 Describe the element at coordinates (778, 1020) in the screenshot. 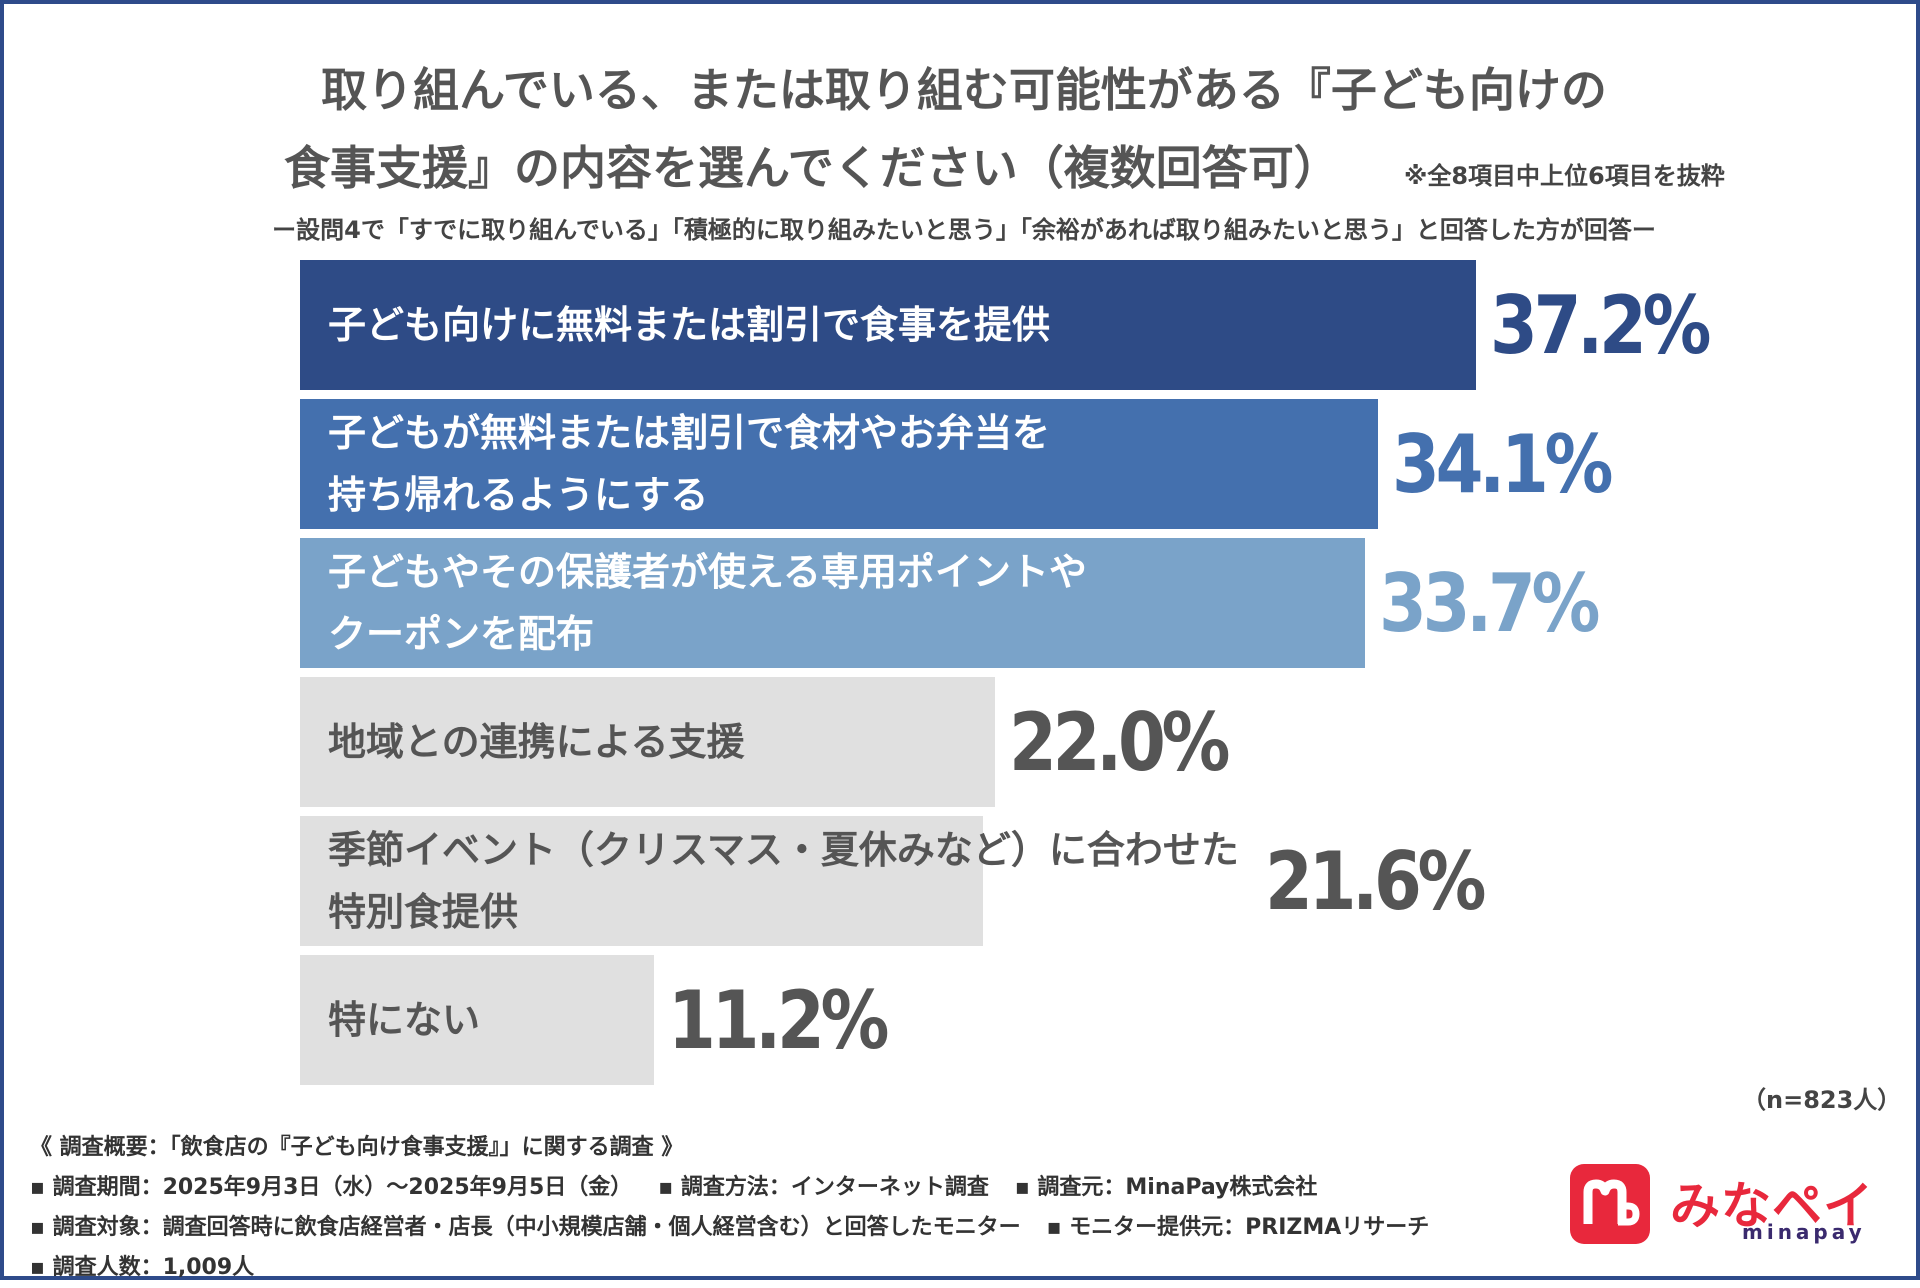

I see `bar-value-label-6: 11.2%` at that location.